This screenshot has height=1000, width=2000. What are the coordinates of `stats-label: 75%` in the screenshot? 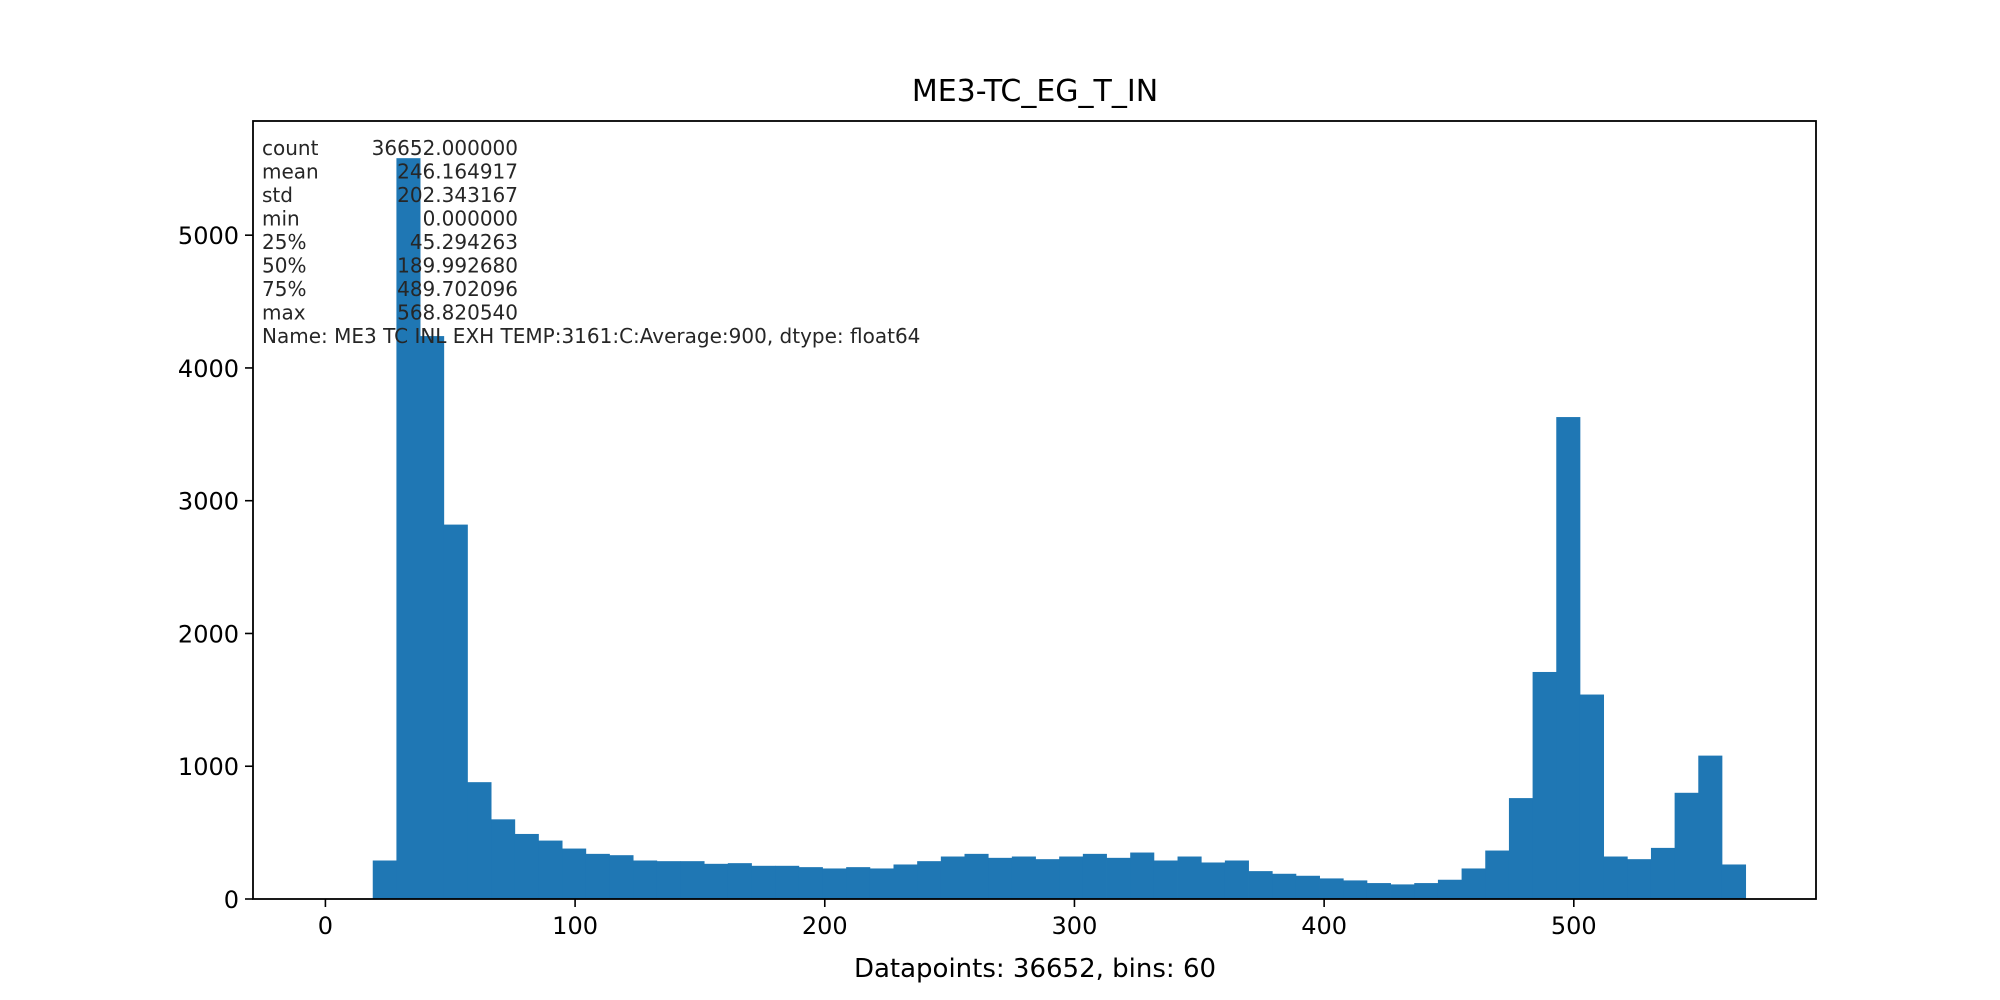 It's located at (284, 289).